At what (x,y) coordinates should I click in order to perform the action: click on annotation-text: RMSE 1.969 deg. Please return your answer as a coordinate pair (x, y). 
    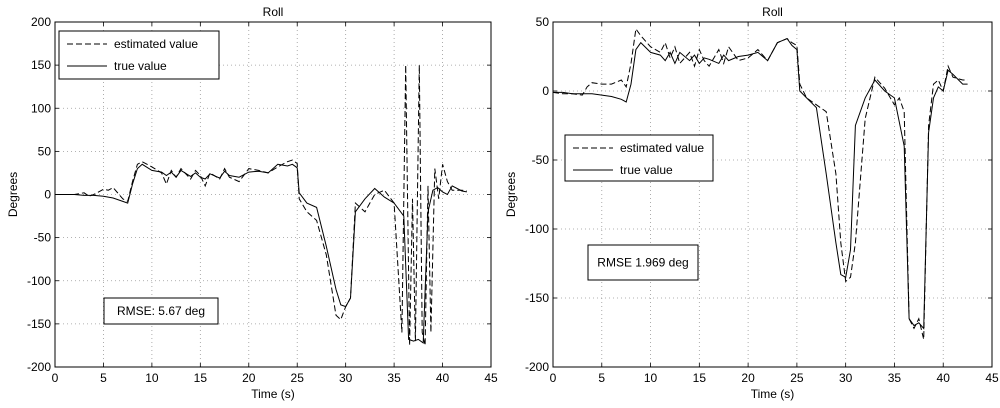
    Looking at the image, I should click on (642, 263).